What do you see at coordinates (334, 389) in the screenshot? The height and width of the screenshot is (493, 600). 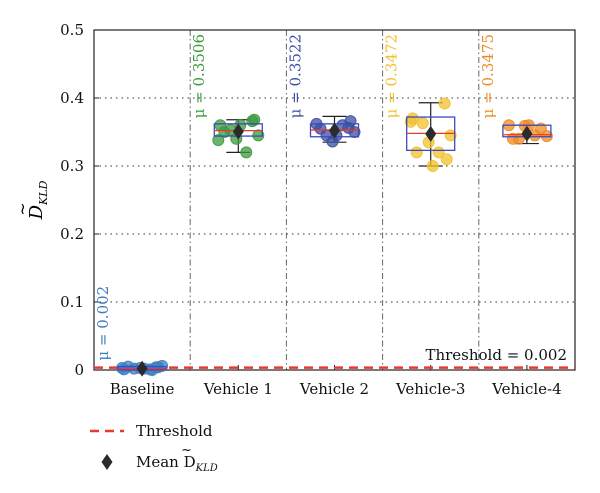 I see `x-tick-label: Vehicle 2` at bounding box center [334, 389].